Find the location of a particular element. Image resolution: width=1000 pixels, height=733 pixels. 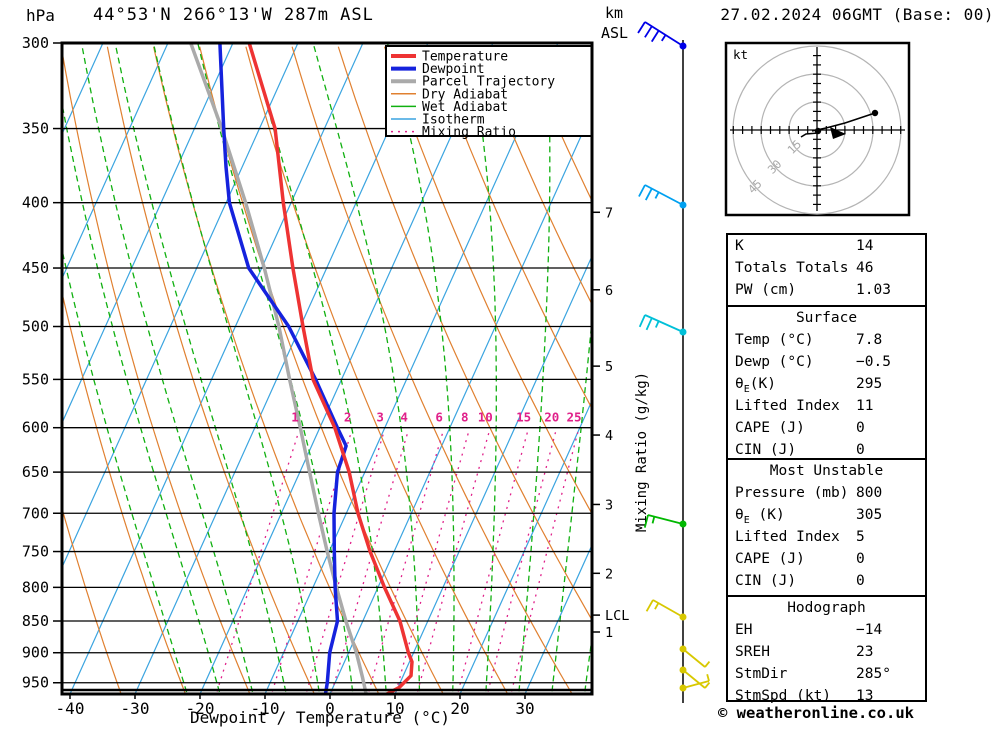

altitude-axis-unit-asl: ASL is located at coordinates (615, 33).